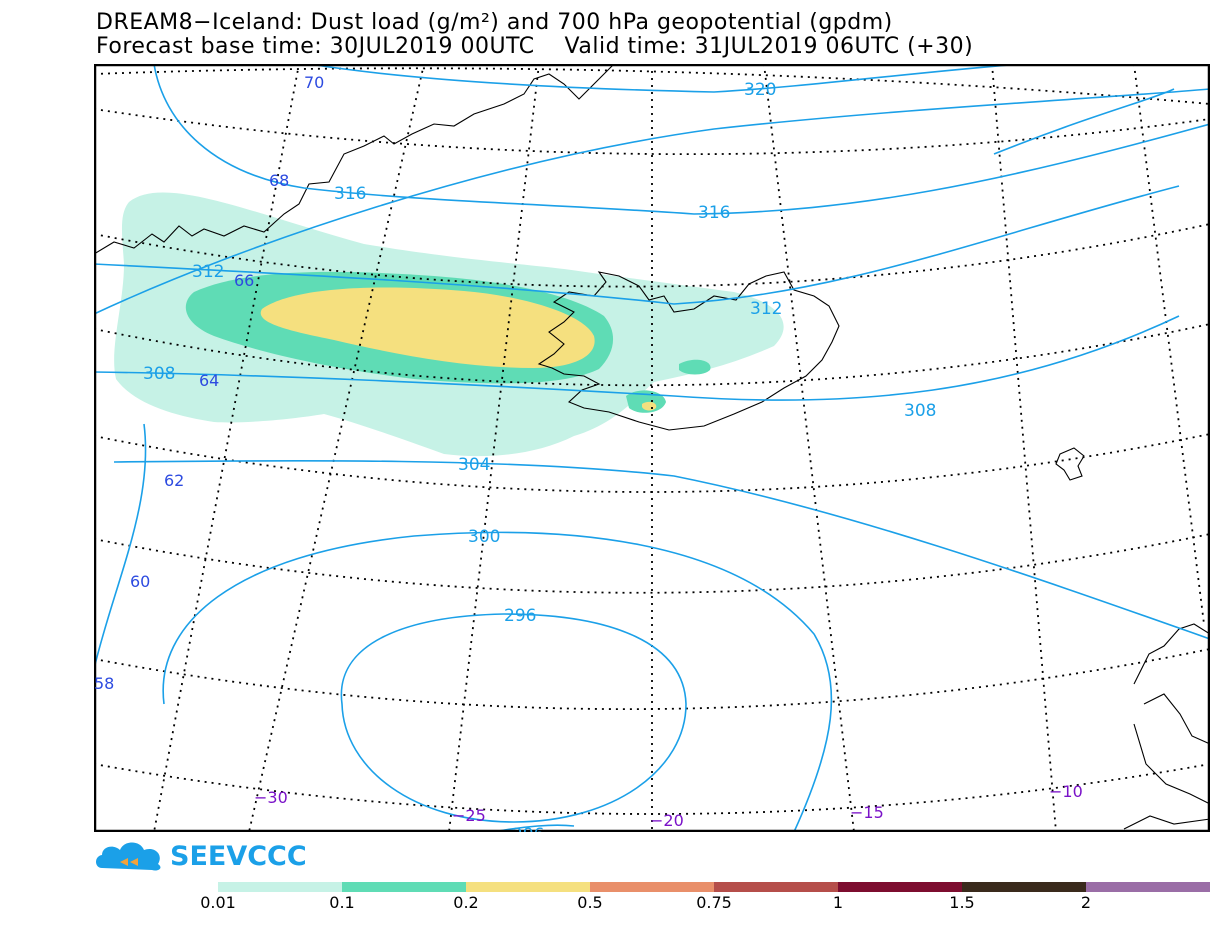  Describe the element at coordinates (962, 902) in the screenshot. I see `colorbar-label: 1.5` at that location.